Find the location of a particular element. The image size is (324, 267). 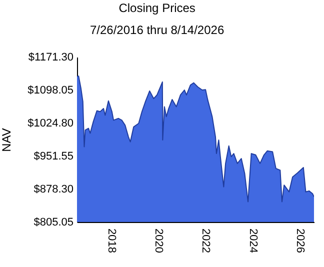

x-tick-label: 2024 is located at coordinates (252, 240).